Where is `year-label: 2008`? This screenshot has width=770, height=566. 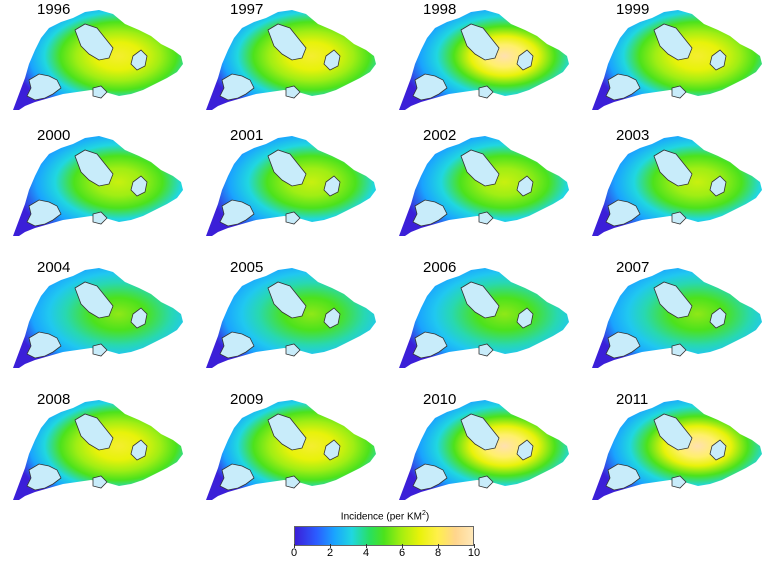
year-label: 2008 is located at coordinates (54, 399).